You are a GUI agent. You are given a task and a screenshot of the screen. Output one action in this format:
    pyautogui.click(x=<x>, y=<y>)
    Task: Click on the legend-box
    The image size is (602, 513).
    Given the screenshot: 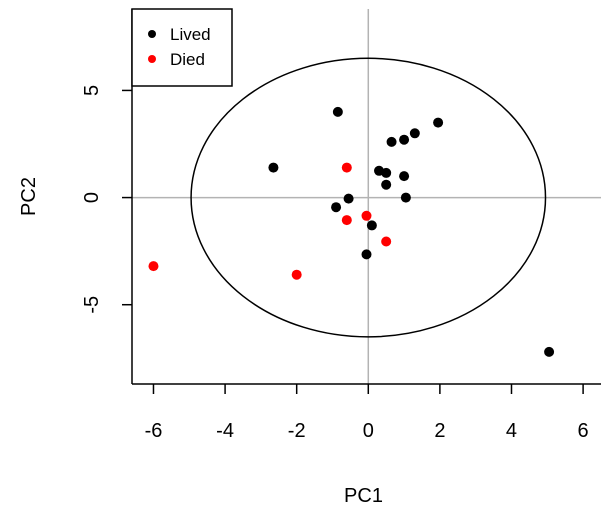 What is the action you would take?
    pyautogui.click(x=182, y=47)
    